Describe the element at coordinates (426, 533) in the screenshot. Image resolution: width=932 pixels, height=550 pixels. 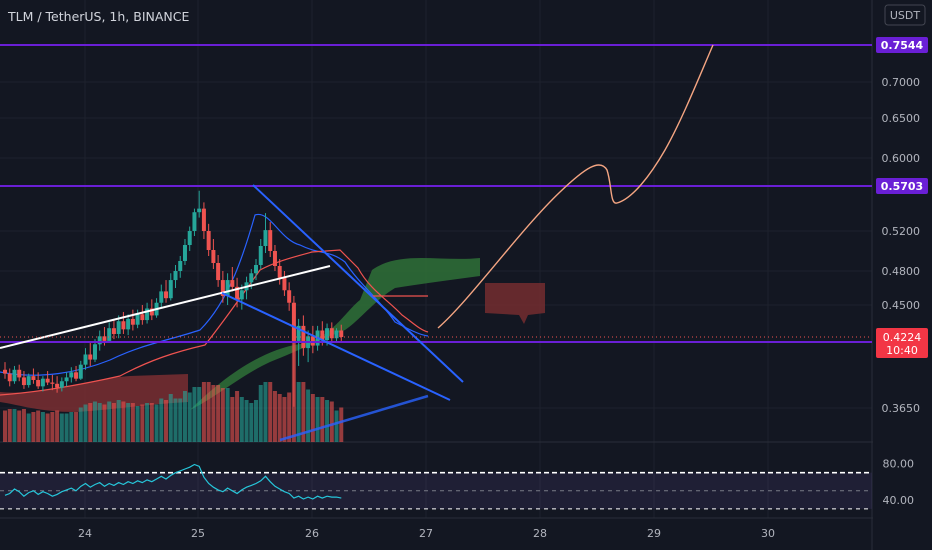
I see `time-axis: 24 25 26 27 28 29 30` at that location.